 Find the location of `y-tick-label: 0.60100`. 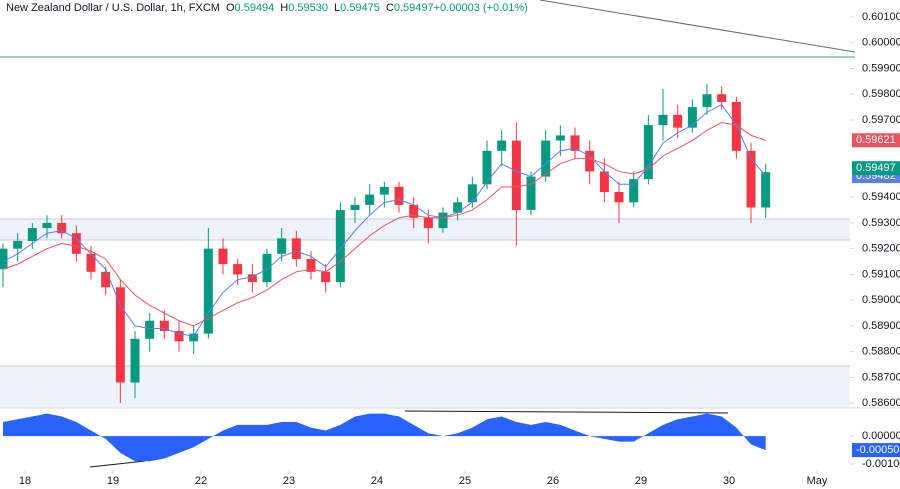

y-tick-label: 0.60100 is located at coordinates (881, 17).